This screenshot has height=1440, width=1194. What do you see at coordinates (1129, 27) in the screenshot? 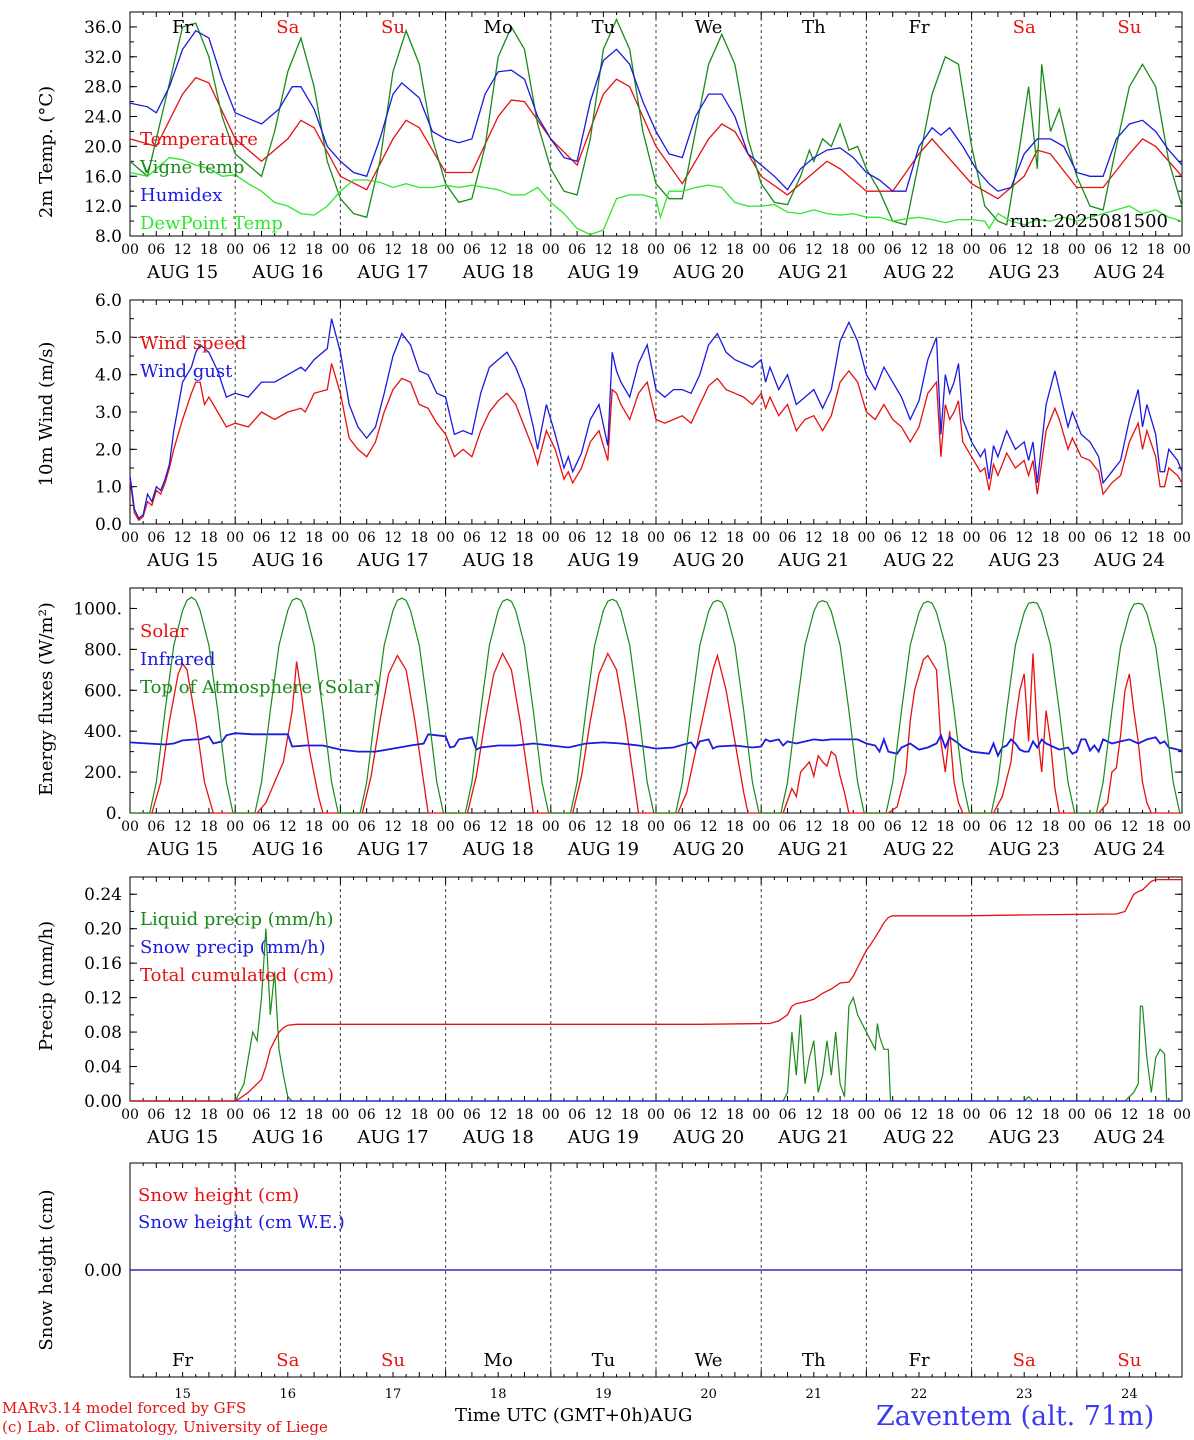
I see `weekday-label-top: Su` at bounding box center [1129, 27].